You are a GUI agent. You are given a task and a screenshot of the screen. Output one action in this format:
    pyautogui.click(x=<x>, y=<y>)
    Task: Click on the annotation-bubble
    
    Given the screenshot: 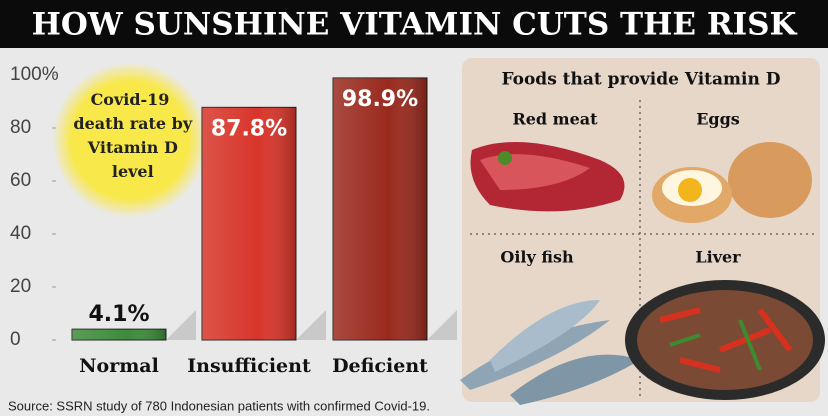 What is the action you would take?
    pyautogui.click(x=130, y=140)
    